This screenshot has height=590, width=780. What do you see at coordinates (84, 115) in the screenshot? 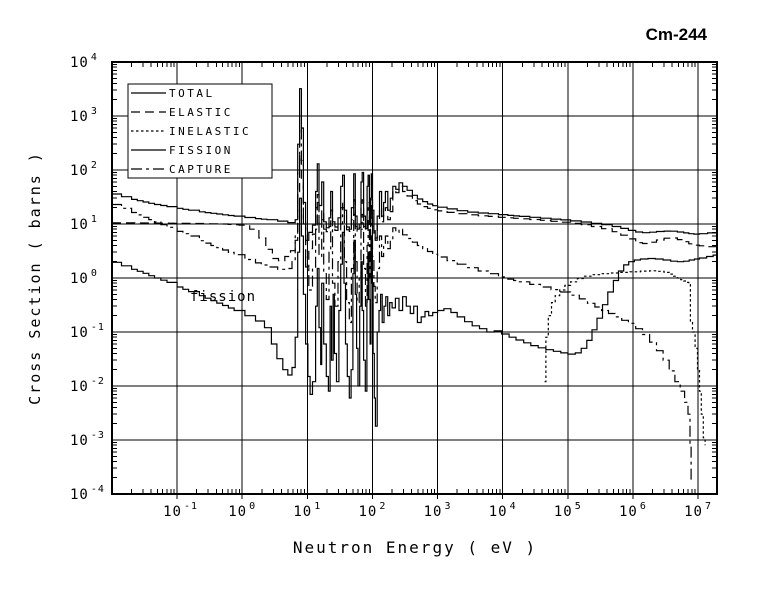
I see `y-tick-10e3: 10 3` at bounding box center [84, 115].